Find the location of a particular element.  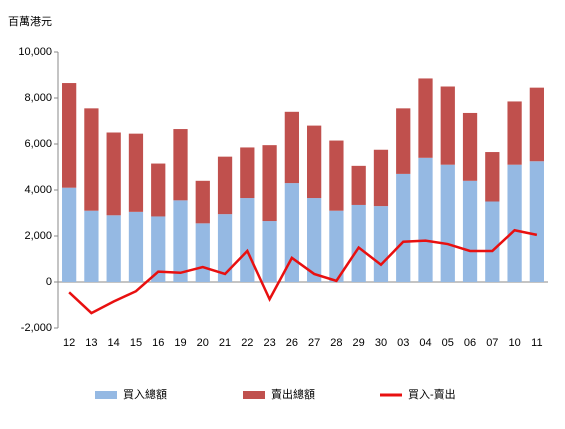

x-tick-label: 06 is located at coordinates (470, 343).